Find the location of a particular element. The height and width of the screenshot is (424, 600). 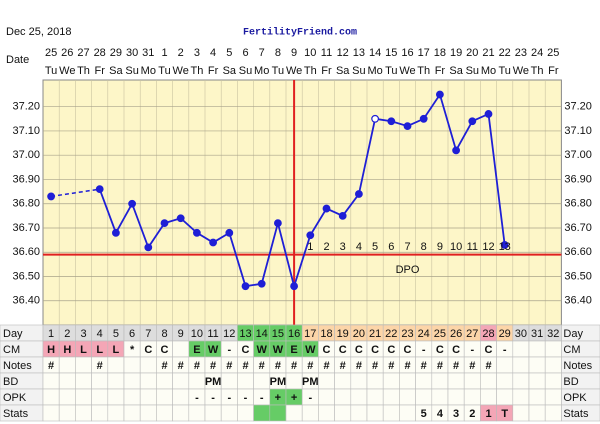

dpo-label: 12 is located at coordinates (488, 247).